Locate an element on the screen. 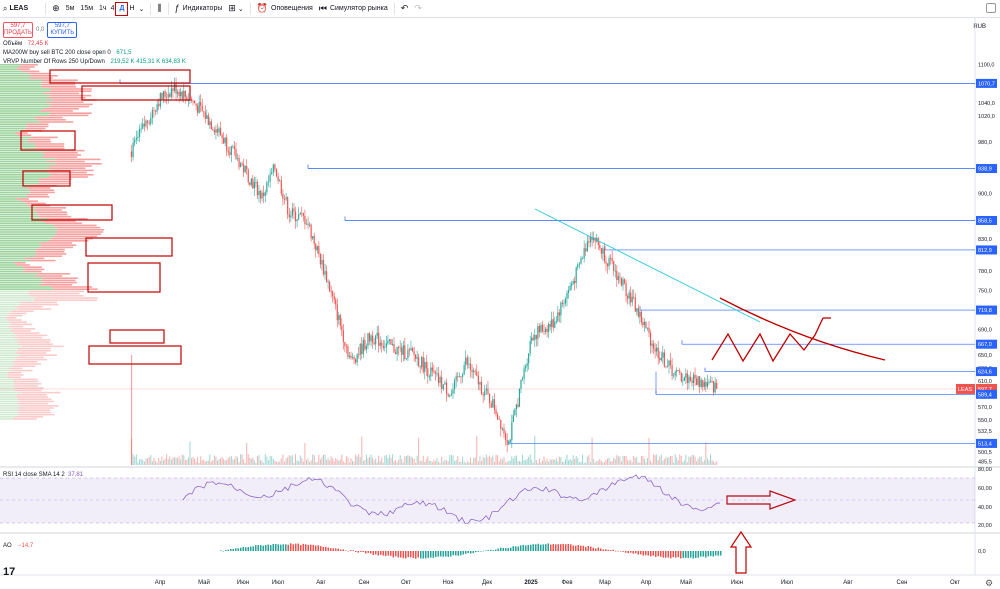 The height and width of the screenshot is (589, 1000). templates-button: ⊞ ⌄ is located at coordinates (235, 9).